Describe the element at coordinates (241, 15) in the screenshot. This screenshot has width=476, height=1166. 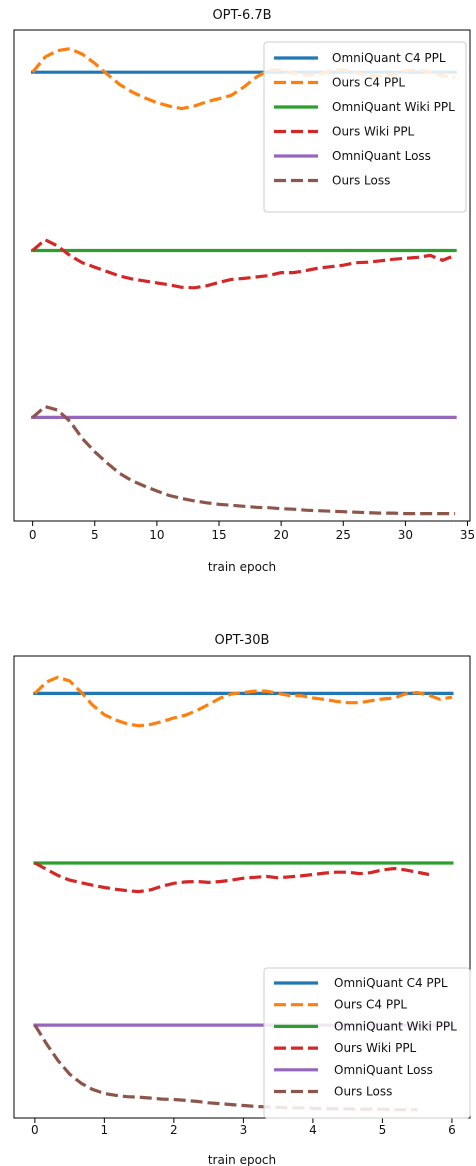
I see `chart-title: OPT-6.7B` at that location.